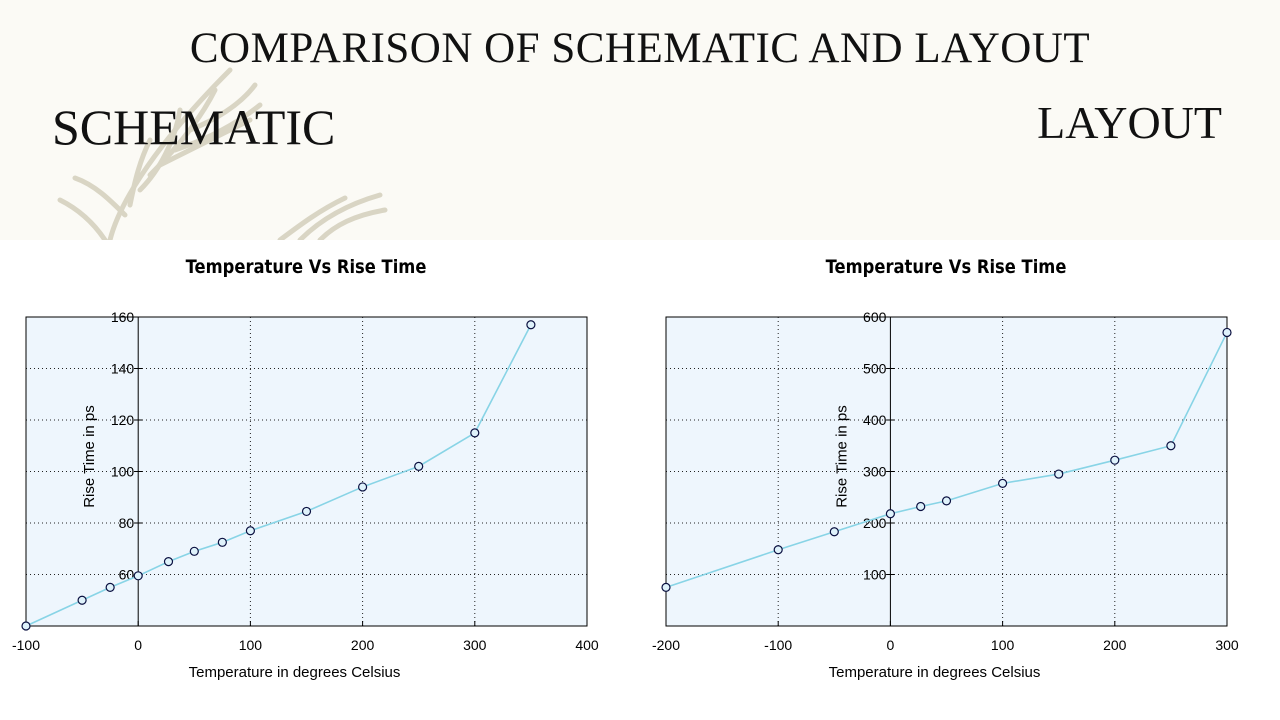  What do you see at coordinates (875, 317) in the screenshot?
I see `y-tick-label: 600` at bounding box center [875, 317].